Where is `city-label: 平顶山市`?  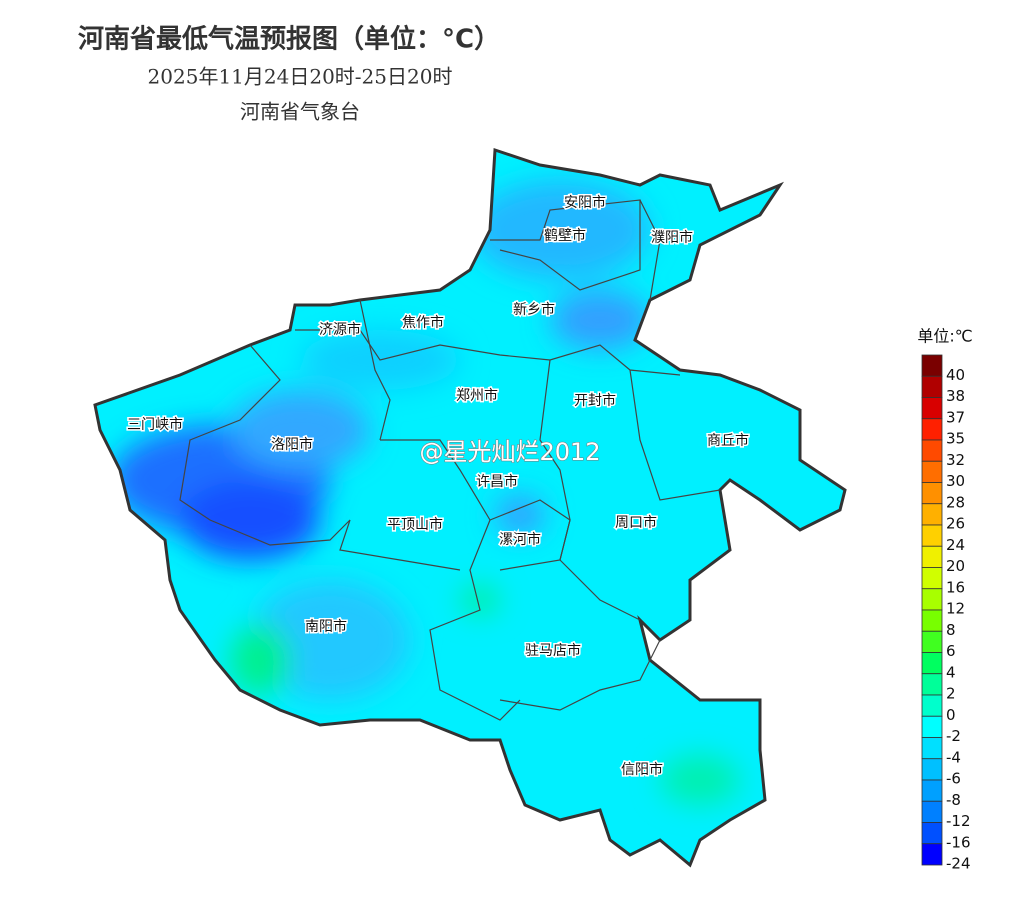 city-label: 平顶山市 is located at coordinates (415, 524).